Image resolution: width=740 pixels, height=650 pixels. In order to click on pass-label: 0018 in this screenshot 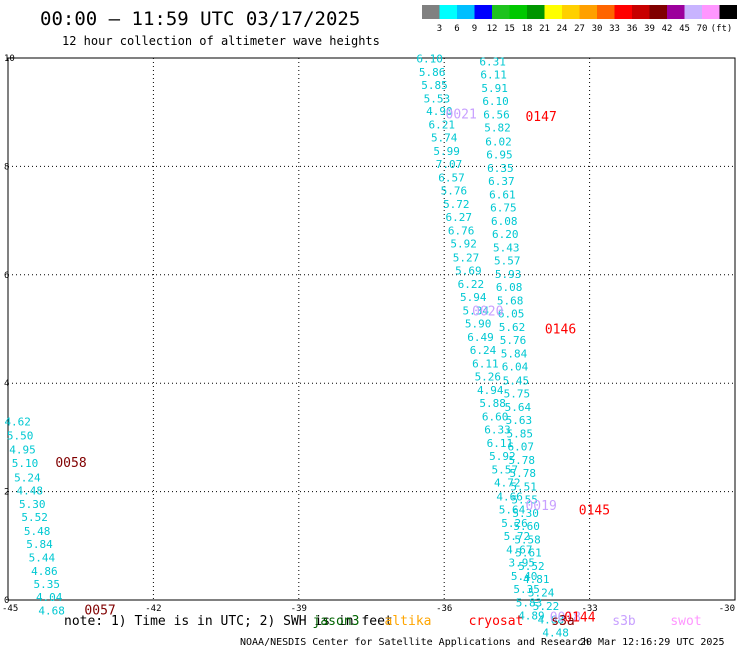, I will do `click(565, 618)`.